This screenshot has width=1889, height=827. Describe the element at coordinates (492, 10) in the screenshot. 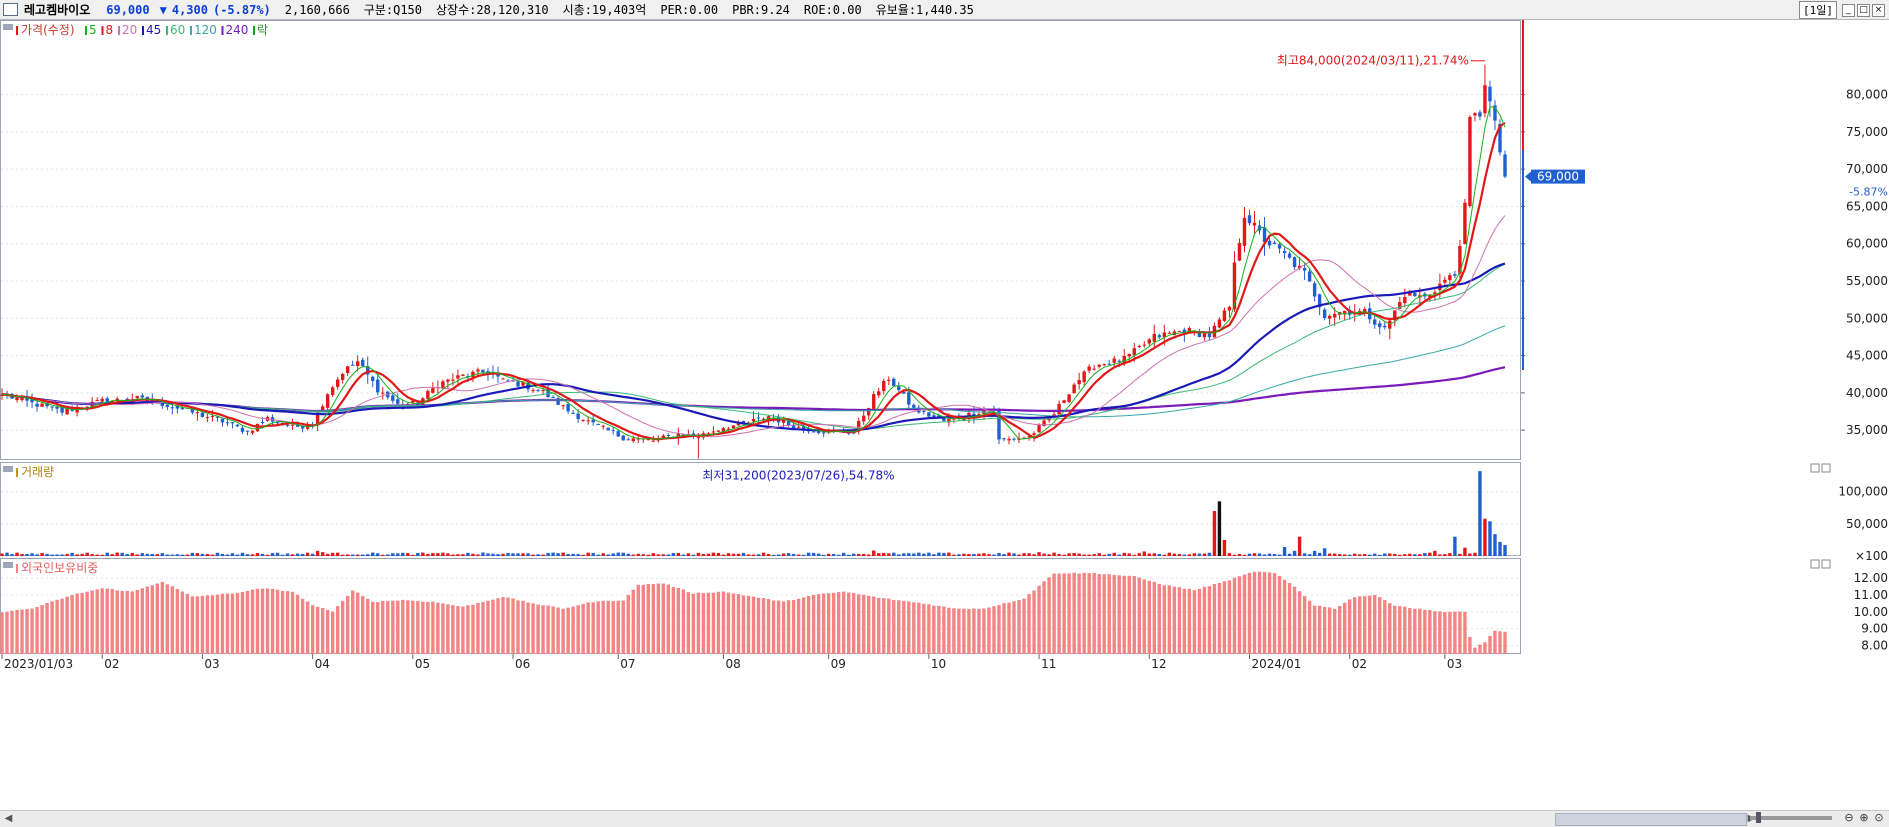

I see `listed-shares: 상장수:28,120,310` at that location.